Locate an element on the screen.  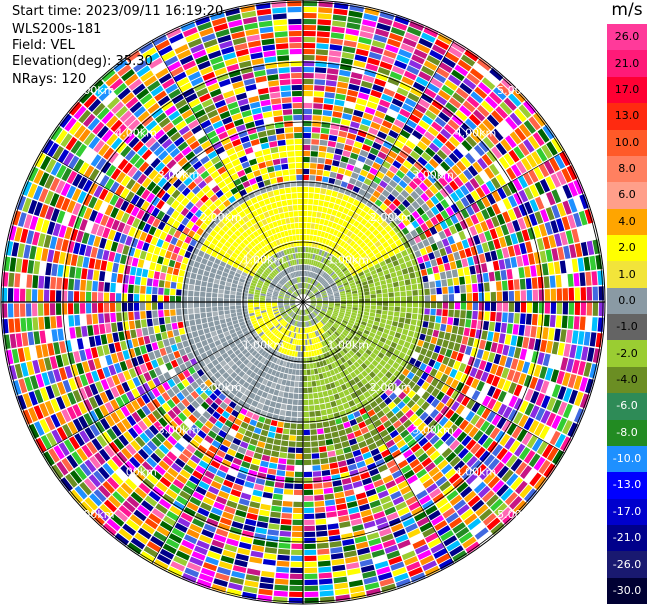
colorbar-tick-label: 13.0 is located at coordinates (627, 116).